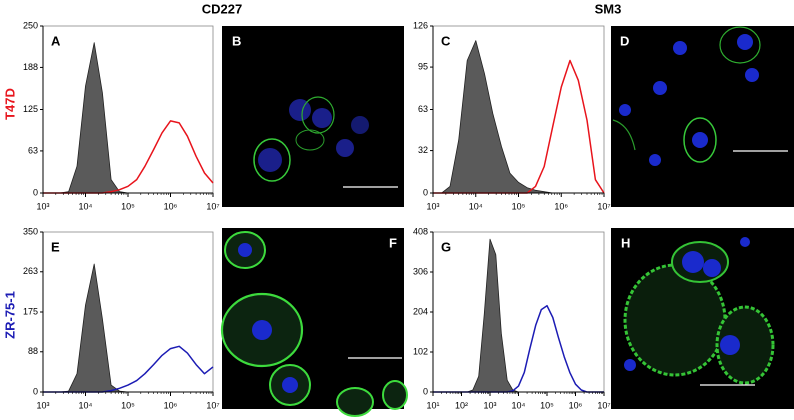 The image size is (794, 420). I want to click on y-tick-label: 175, so click(30, 311).